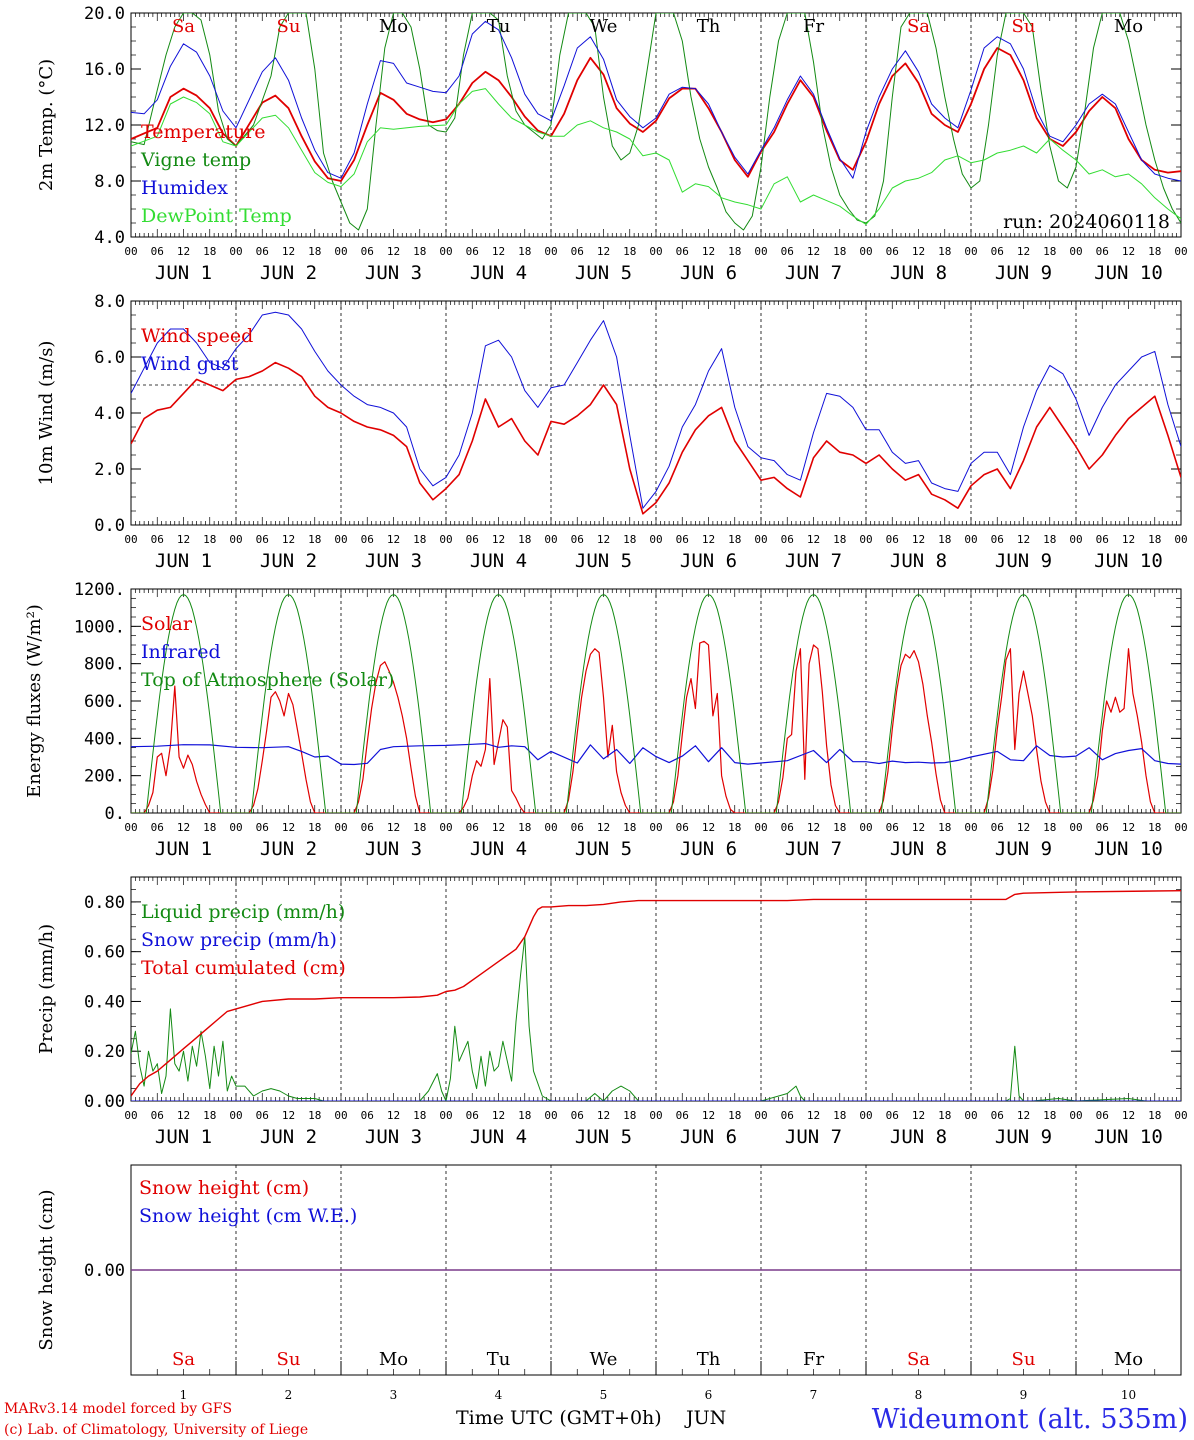 The height and width of the screenshot is (1440, 1194). Describe the element at coordinates (1023, 1137) in the screenshot. I see `date-label: JUN 9` at that location.